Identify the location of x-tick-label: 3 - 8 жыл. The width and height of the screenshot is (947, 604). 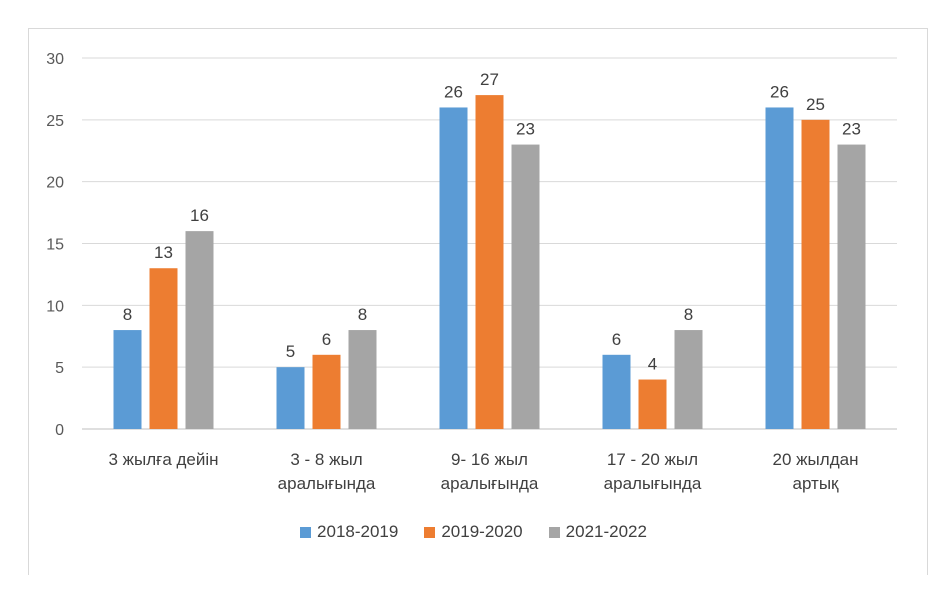
(326, 459).